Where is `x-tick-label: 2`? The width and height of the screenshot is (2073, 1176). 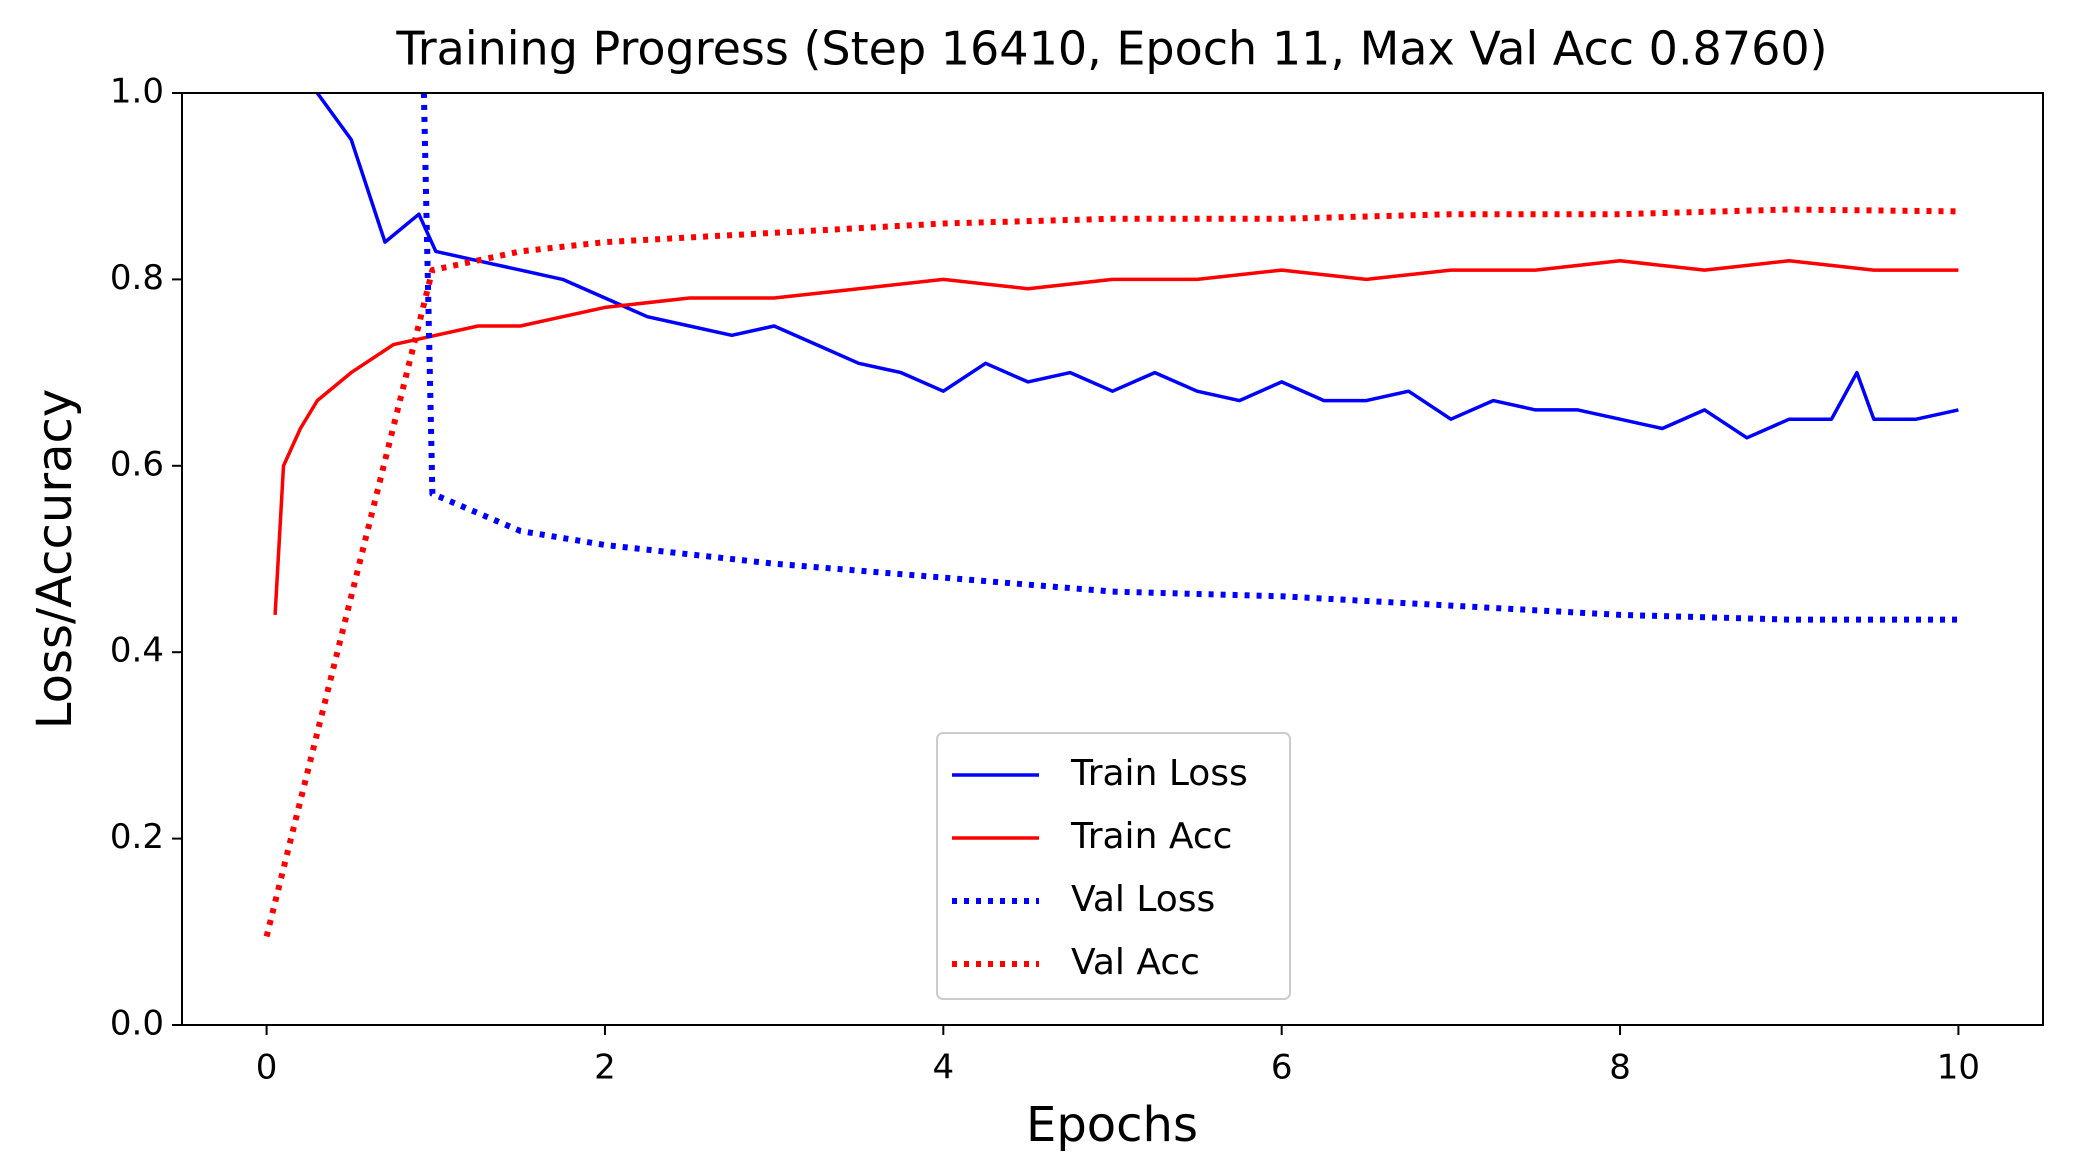 x-tick-label: 2 is located at coordinates (605, 1068).